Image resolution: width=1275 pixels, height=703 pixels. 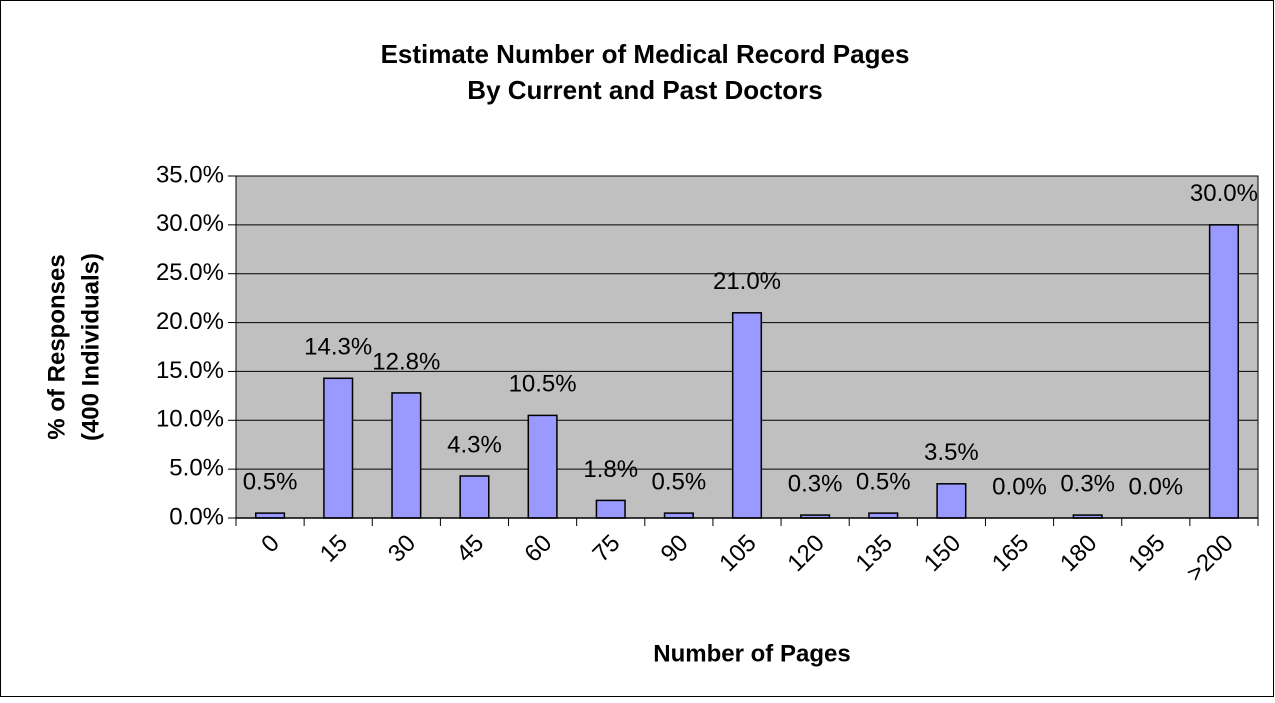 I want to click on y-tick-label: 5.0%, so click(x=196, y=467).